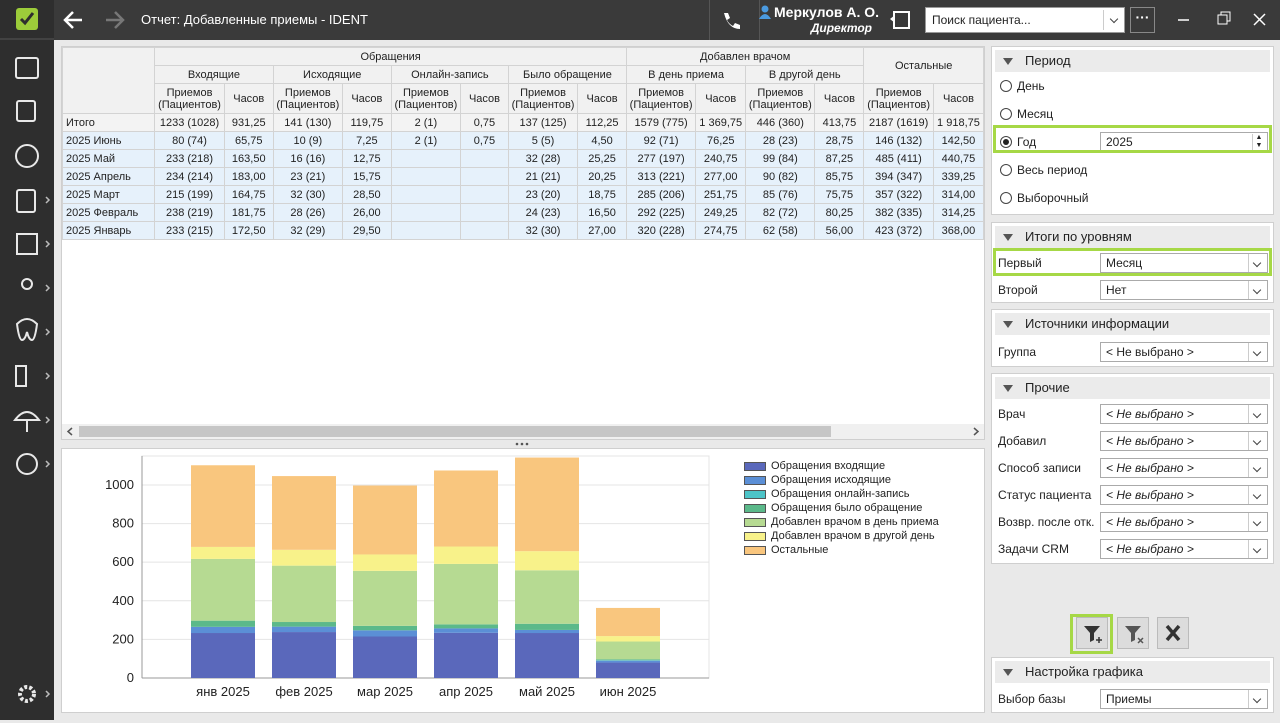 This screenshot has width=1280, height=723. Describe the element at coordinates (1132, 61) in the screenshot. I see `section-header: Период` at that location.